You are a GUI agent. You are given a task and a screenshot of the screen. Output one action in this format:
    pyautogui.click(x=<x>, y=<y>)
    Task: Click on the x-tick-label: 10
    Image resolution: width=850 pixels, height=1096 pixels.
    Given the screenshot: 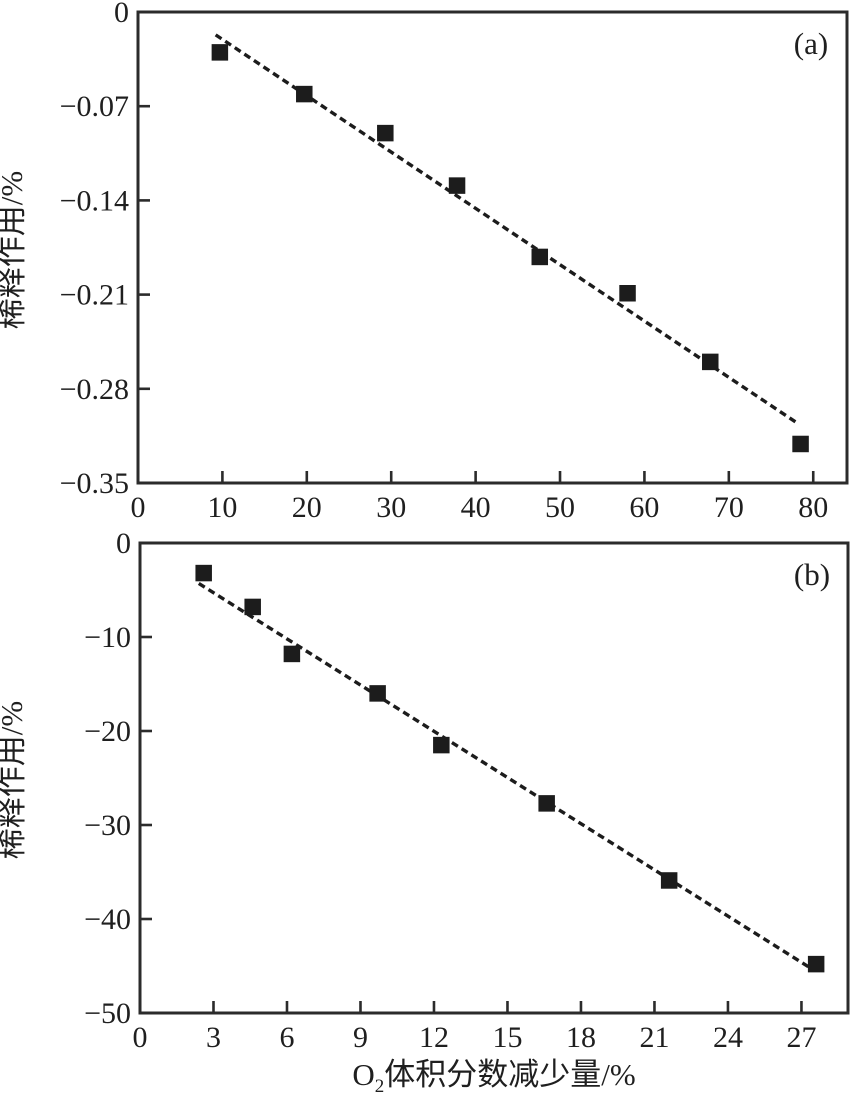 What is the action you would take?
    pyautogui.click(x=222, y=507)
    